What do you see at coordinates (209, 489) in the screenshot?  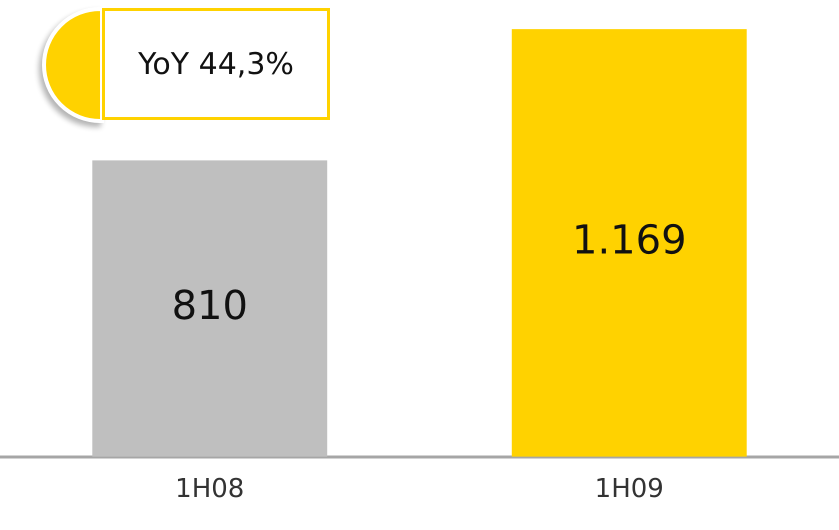 I see `x-tick-label: 1H08` at bounding box center [209, 489].